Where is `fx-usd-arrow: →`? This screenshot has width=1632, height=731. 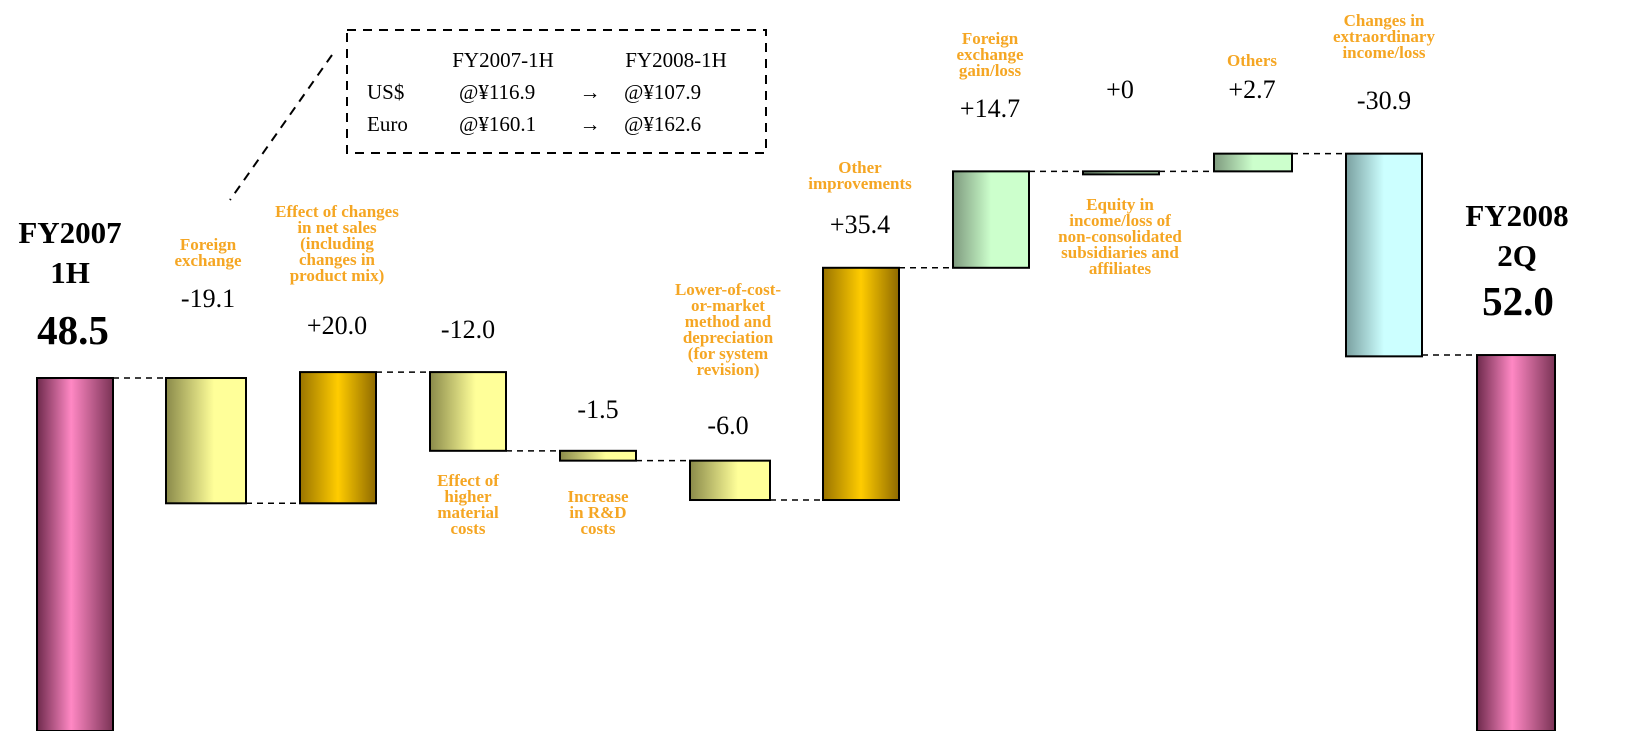 fx-usd-arrow: → is located at coordinates (590, 92).